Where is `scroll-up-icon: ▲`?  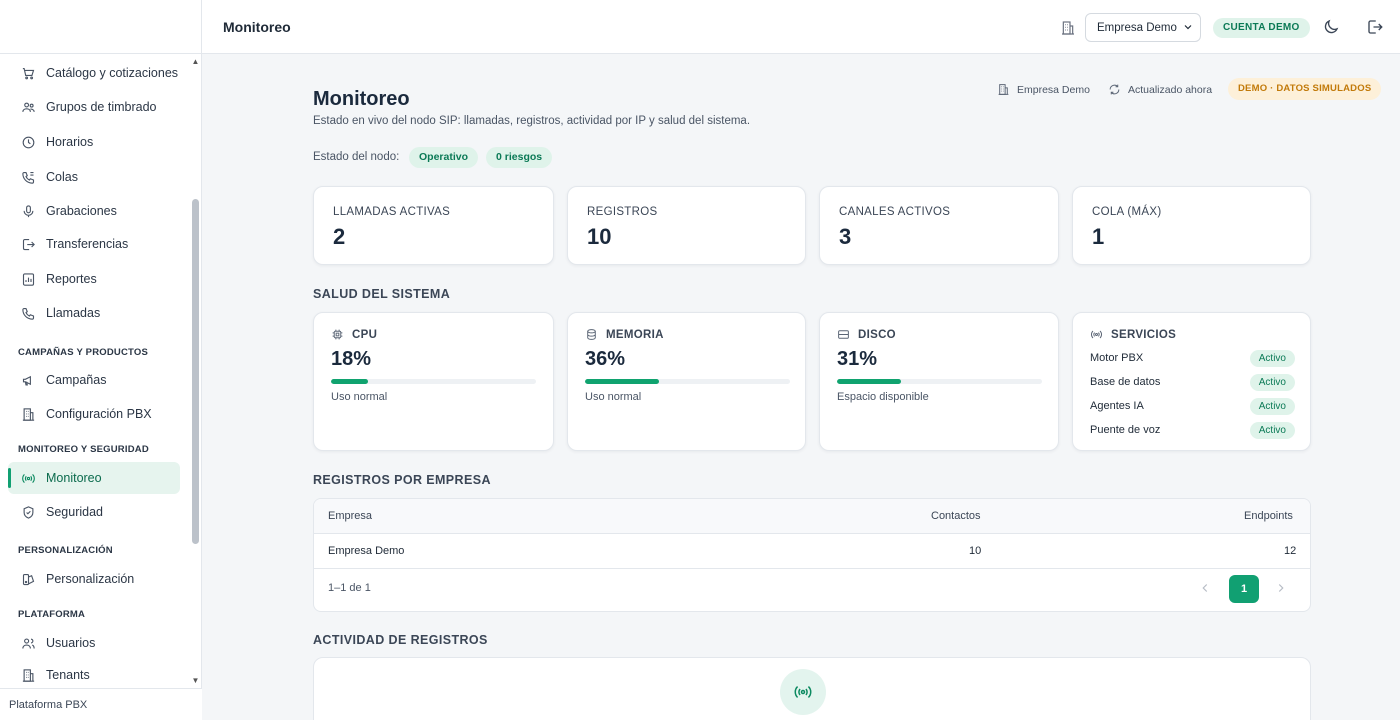
scroll-up-icon: ▲ is located at coordinates (195, 61).